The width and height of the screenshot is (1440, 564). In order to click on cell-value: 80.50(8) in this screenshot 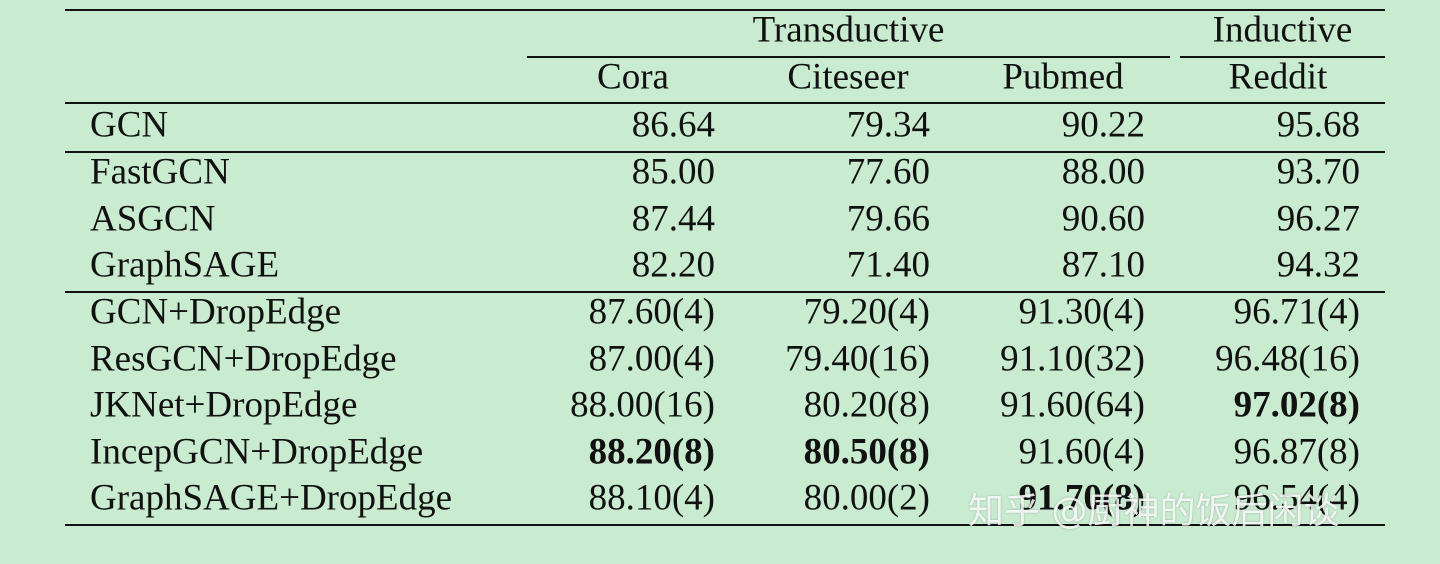, I will do `click(866, 452)`.